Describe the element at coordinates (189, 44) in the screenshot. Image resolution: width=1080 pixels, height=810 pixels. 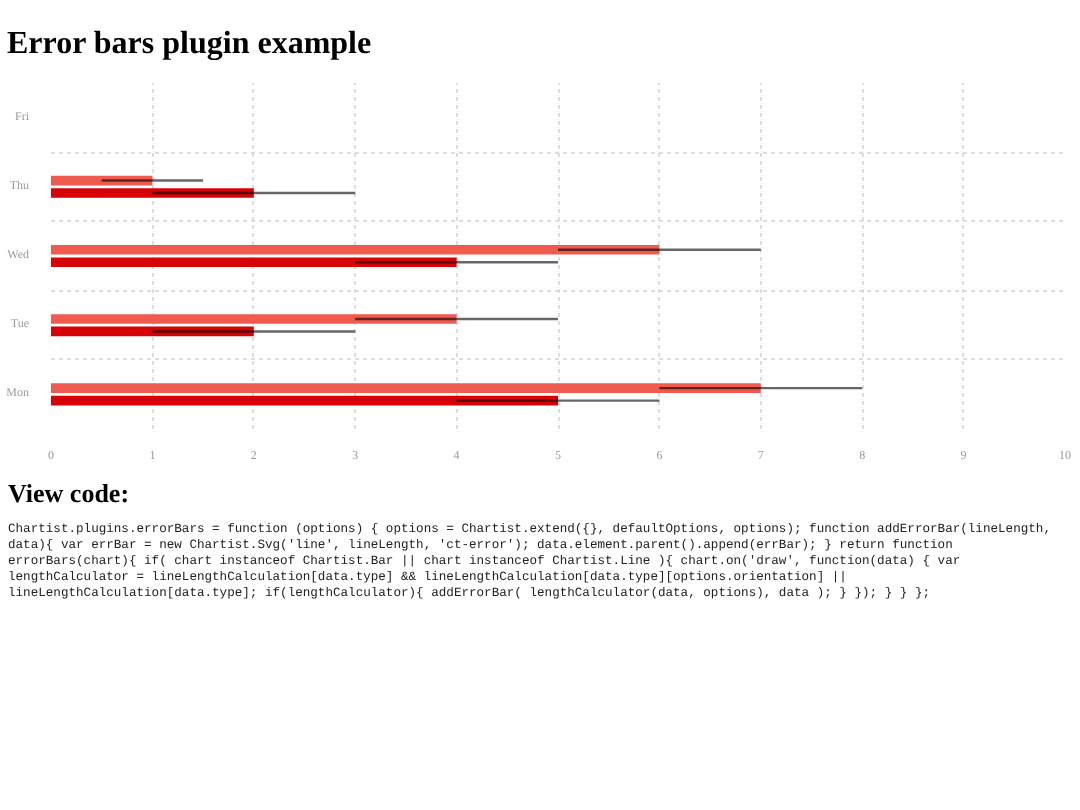
I see `chart-title: Error bars plugin example` at that location.